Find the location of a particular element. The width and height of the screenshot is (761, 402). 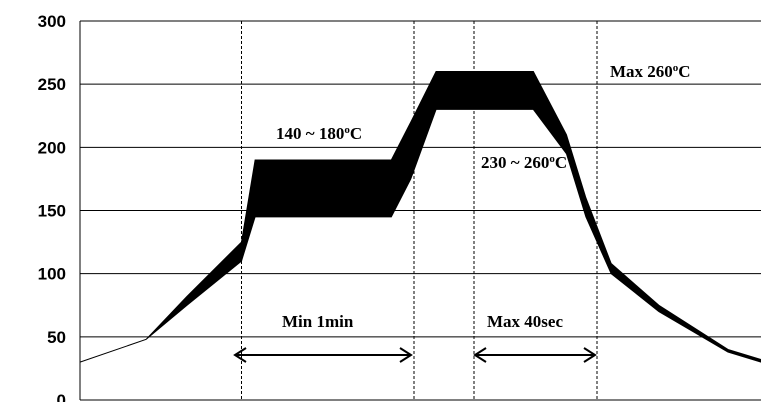

y-tick-label: 0 is located at coordinates (61, 396).